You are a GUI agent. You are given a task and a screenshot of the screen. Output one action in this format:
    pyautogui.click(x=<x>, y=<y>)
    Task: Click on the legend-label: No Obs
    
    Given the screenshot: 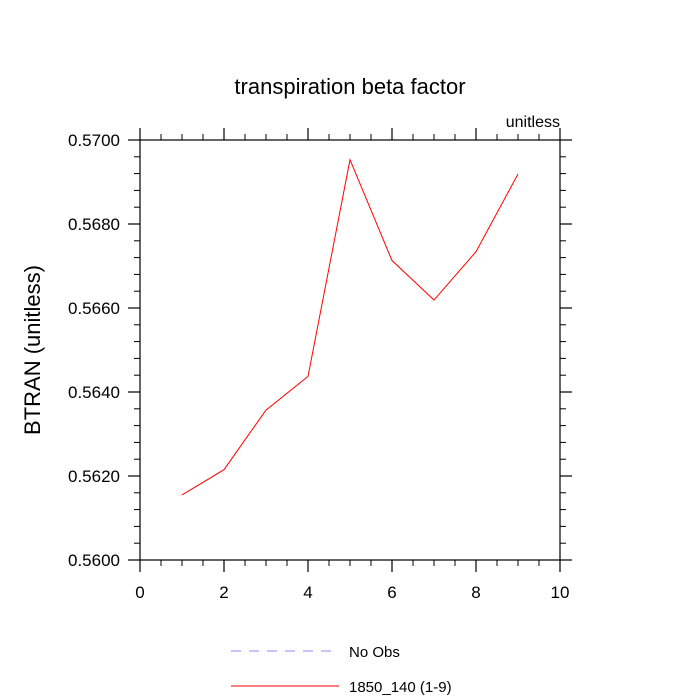 What is the action you would take?
    pyautogui.click(x=374, y=652)
    